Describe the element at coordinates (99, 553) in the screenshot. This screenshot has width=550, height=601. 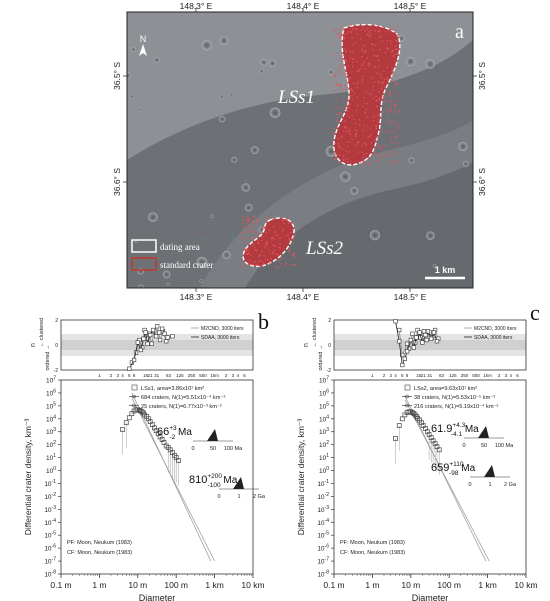
I see `footer-note: CF: Moon, Neukum (1983)` at that location.